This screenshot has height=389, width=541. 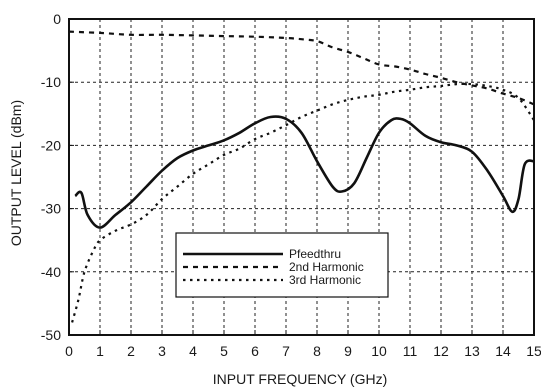 What do you see at coordinates (51, 335) in the screenshot?
I see `y-tick-label-5: -50` at bounding box center [51, 335].